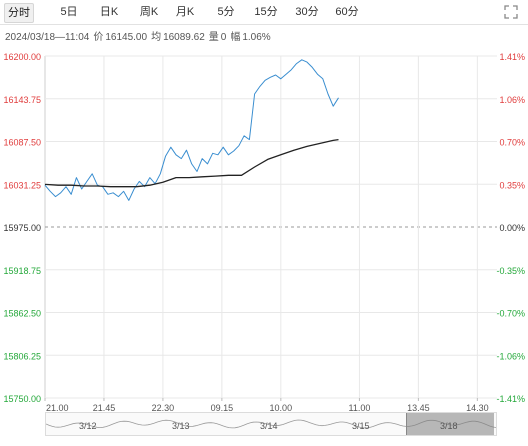  I want to click on info-change-label: 幅, so click(235, 37).